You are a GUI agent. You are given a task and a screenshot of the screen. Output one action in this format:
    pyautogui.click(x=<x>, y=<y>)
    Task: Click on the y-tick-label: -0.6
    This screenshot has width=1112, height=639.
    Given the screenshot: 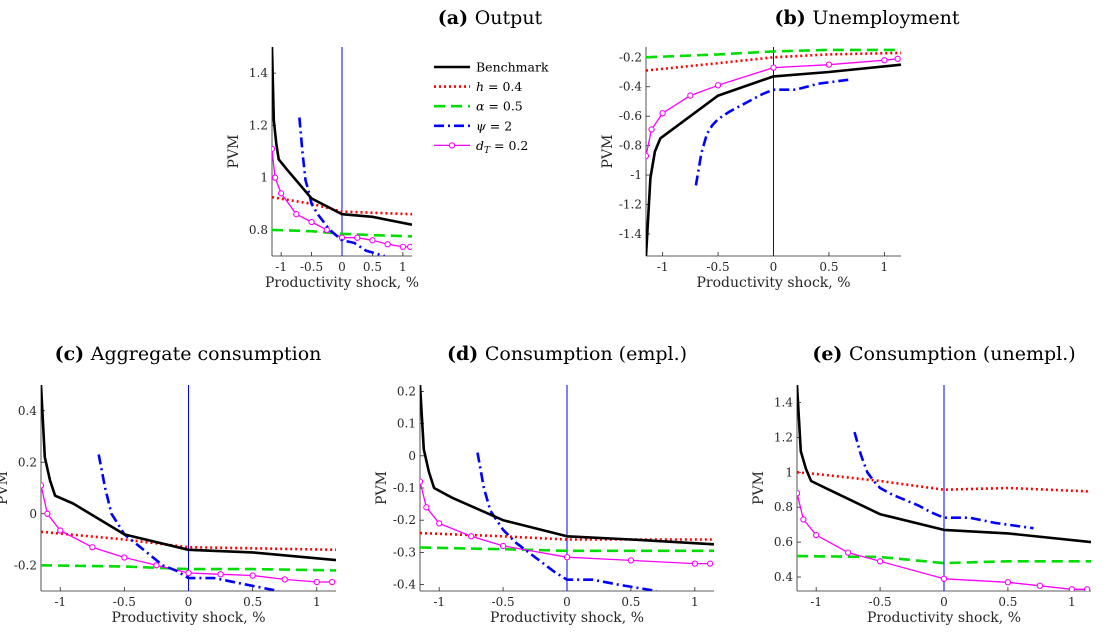 What is the action you would take?
    pyautogui.click(x=630, y=116)
    